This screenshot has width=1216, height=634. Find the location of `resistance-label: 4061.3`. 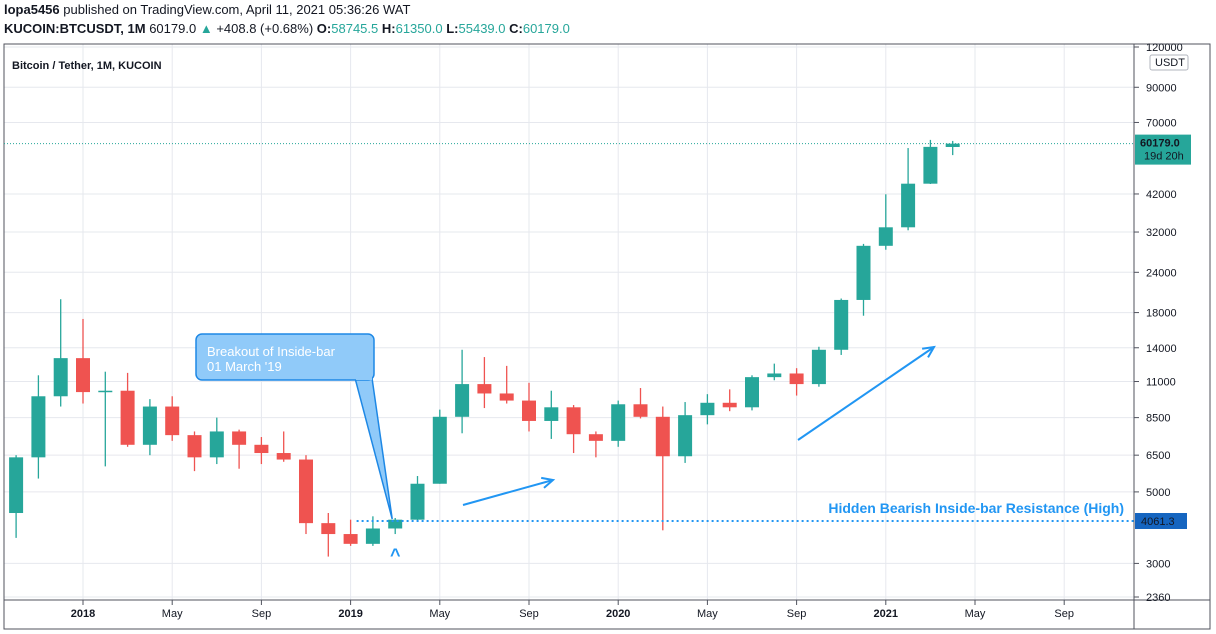

resistance-label: 4061.3 is located at coordinates (1158, 522).